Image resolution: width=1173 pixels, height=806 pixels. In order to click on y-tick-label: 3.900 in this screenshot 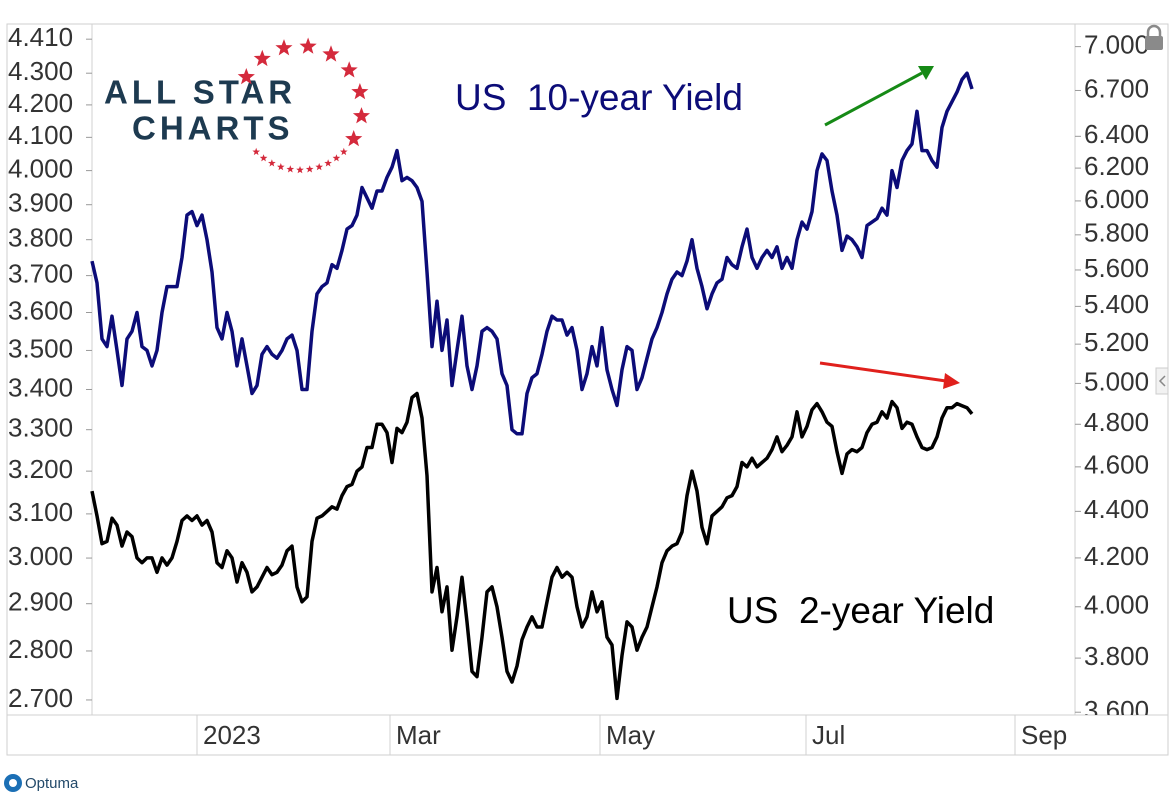, I will do `click(40, 203)`.